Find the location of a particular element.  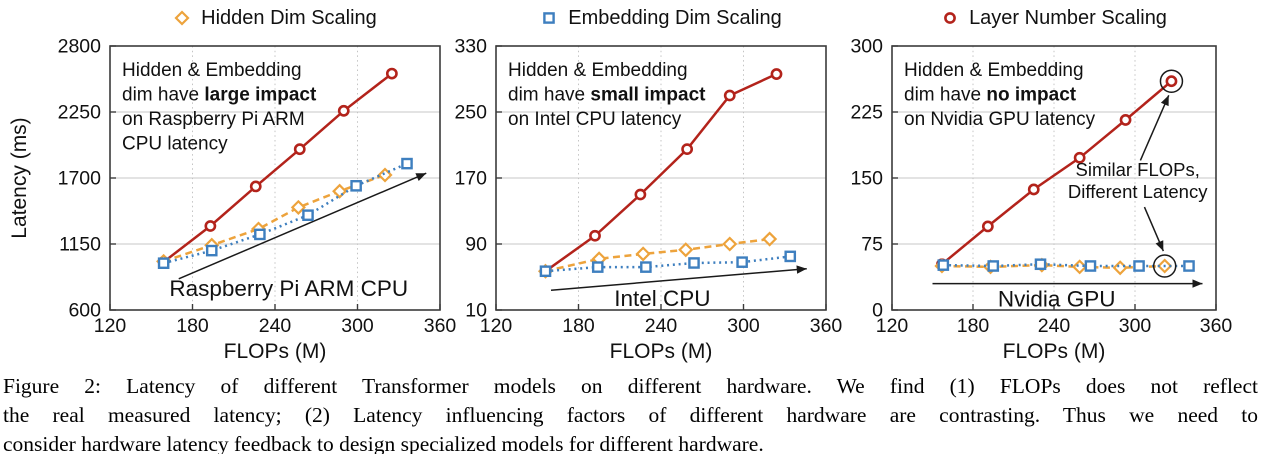

y-tick-label: 2800 is located at coordinates (80, 47).